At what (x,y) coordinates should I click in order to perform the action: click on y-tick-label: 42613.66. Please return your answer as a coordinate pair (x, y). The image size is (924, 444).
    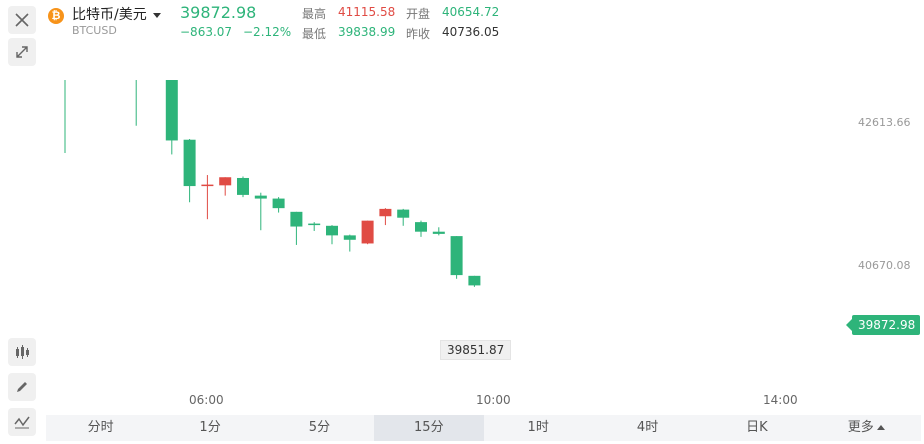
    Looking at the image, I should click on (884, 122).